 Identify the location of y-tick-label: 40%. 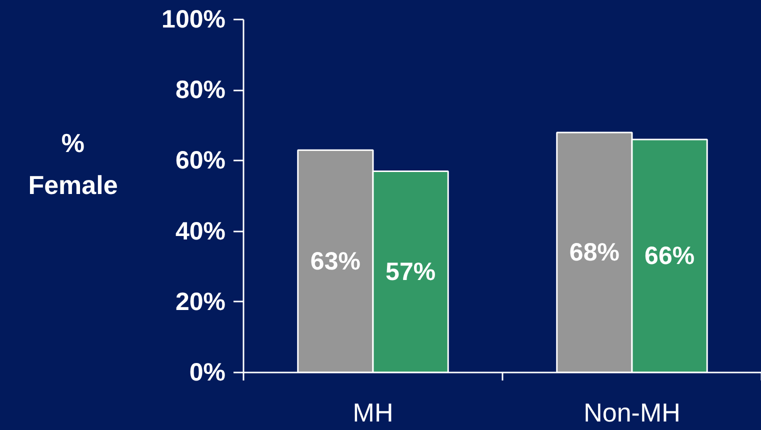
(200, 231).